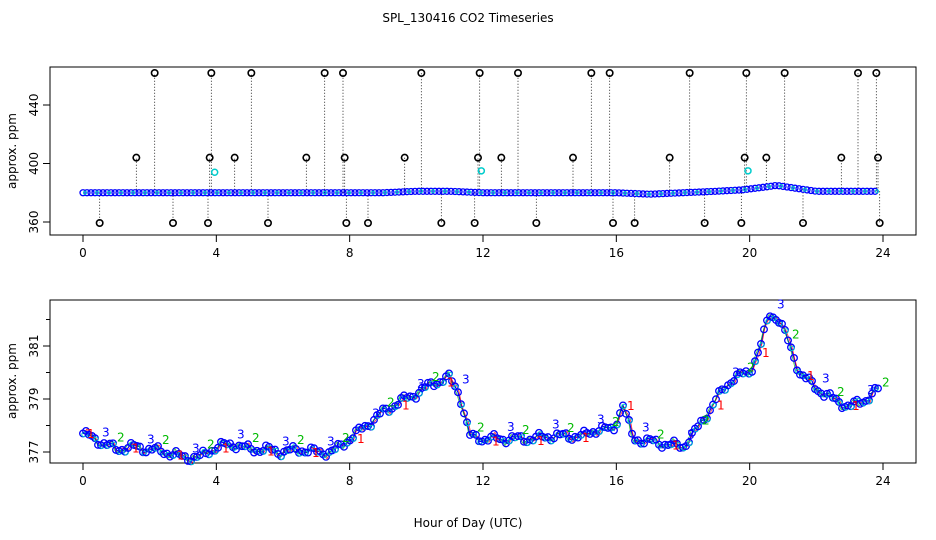  What do you see at coordinates (34, 346) in the screenshot?
I see `bottom-y-tick-label: 381` at bounding box center [34, 346].